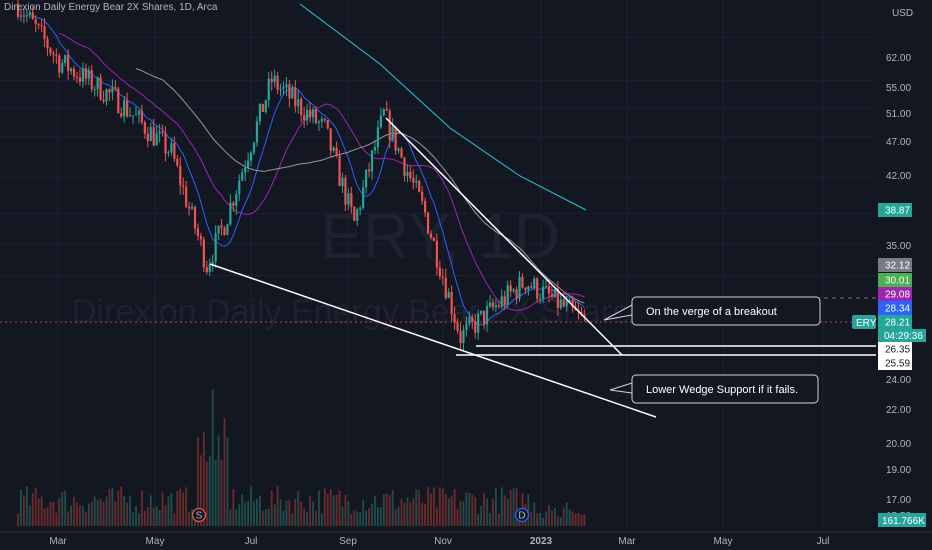 The image size is (932, 550). I want to click on event-marker-label: S, so click(199, 516).